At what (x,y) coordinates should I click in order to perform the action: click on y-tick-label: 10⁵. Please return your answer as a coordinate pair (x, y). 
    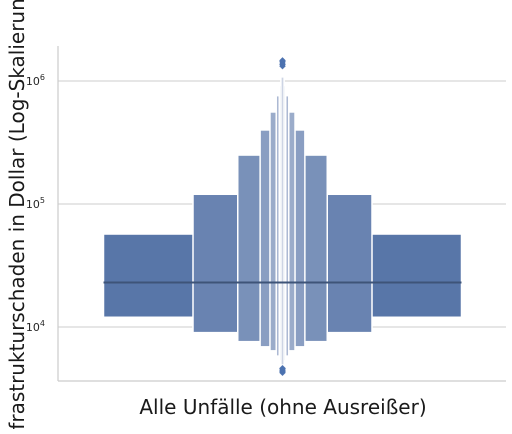
    Looking at the image, I should click on (35, 203).